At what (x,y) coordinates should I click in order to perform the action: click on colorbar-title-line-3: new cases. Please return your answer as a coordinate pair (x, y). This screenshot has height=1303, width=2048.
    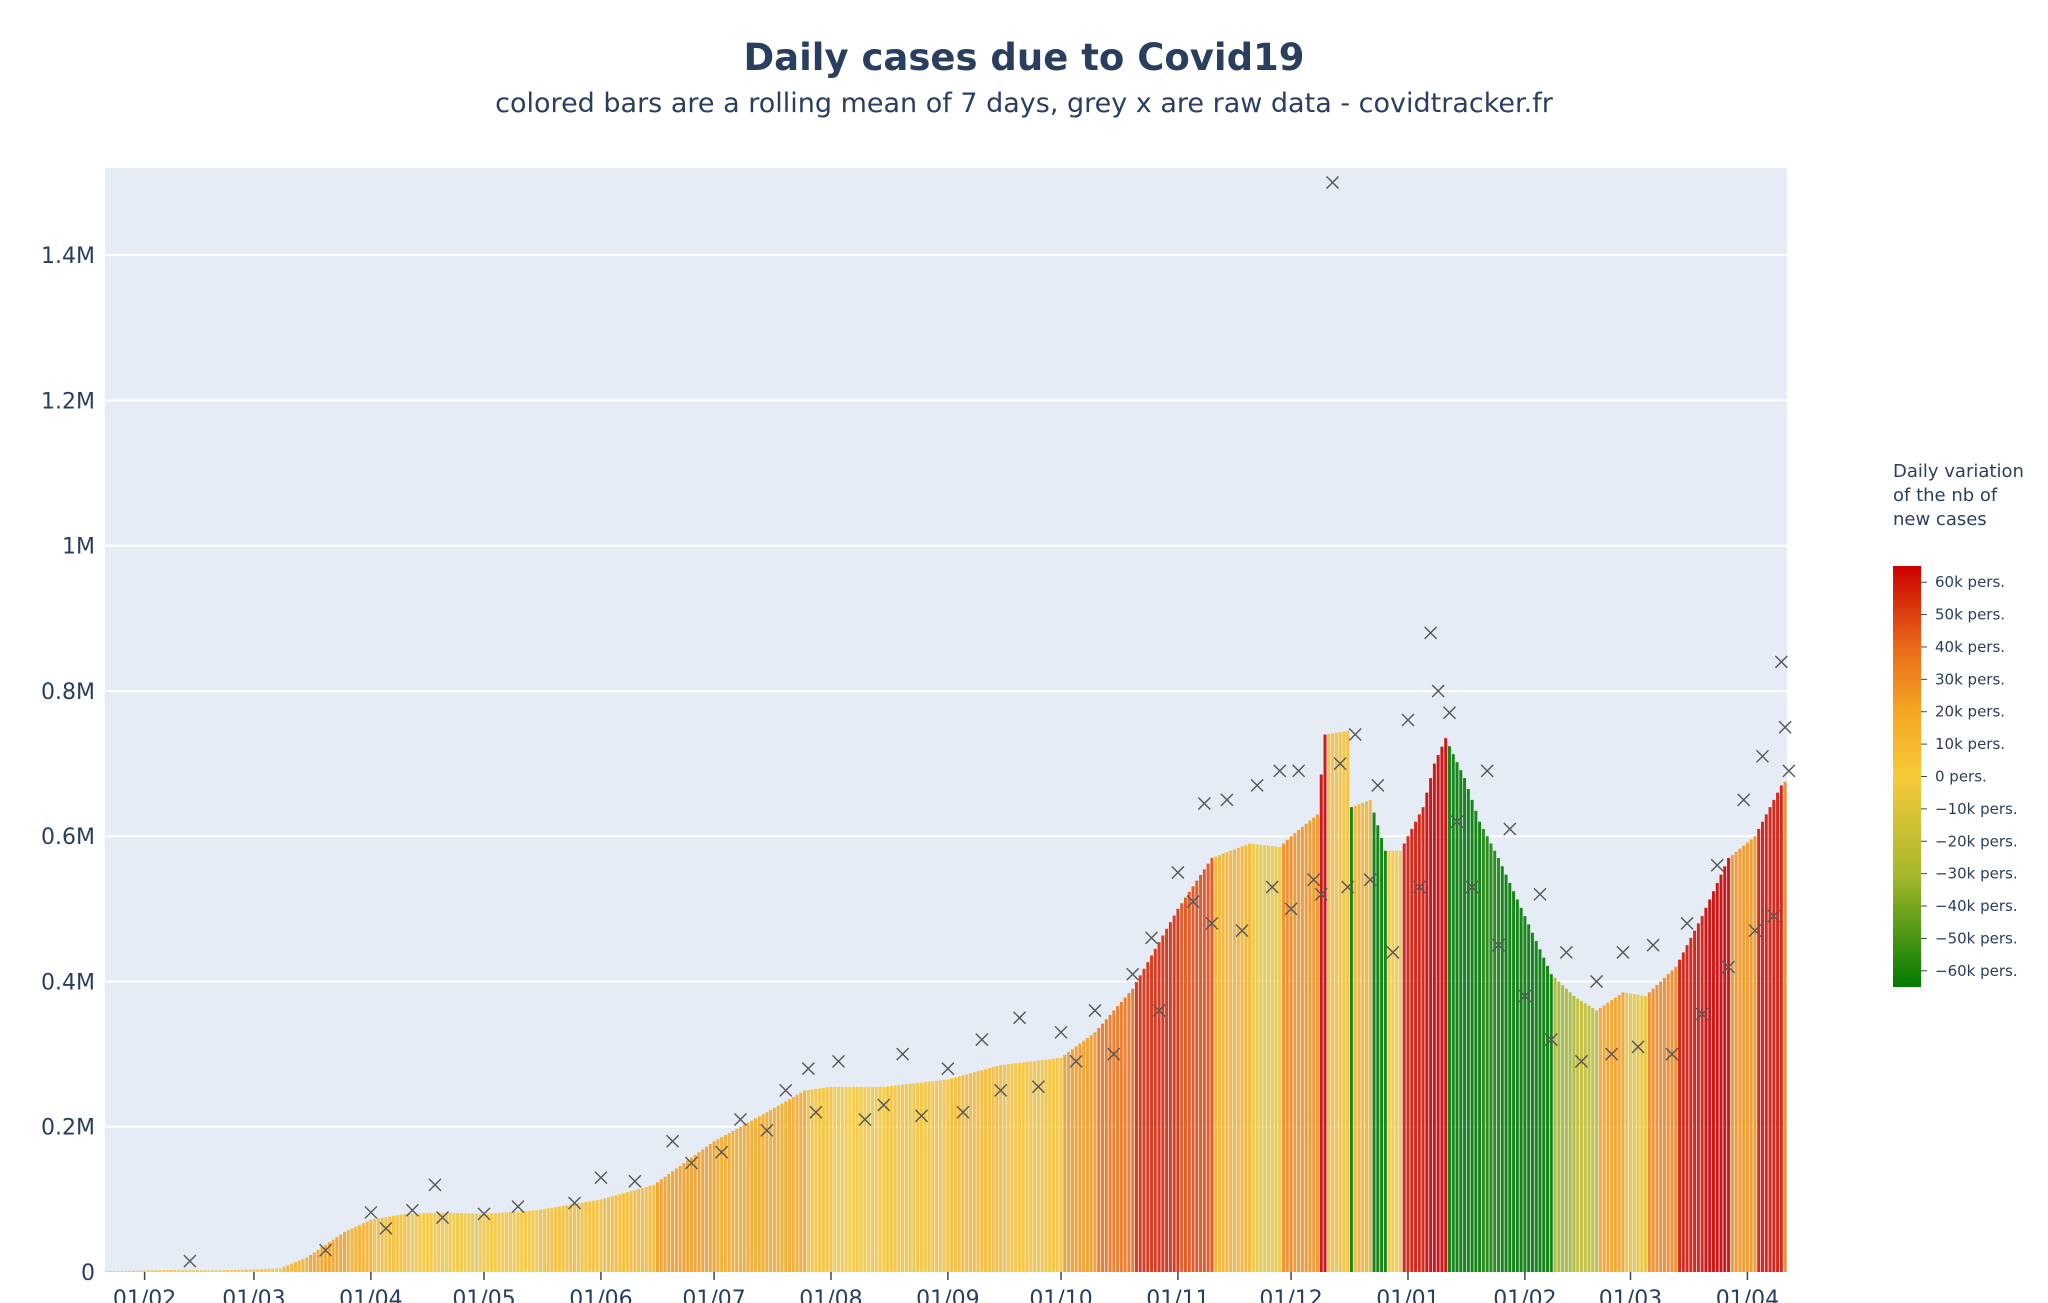
    Looking at the image, I should click on (1940, 519).